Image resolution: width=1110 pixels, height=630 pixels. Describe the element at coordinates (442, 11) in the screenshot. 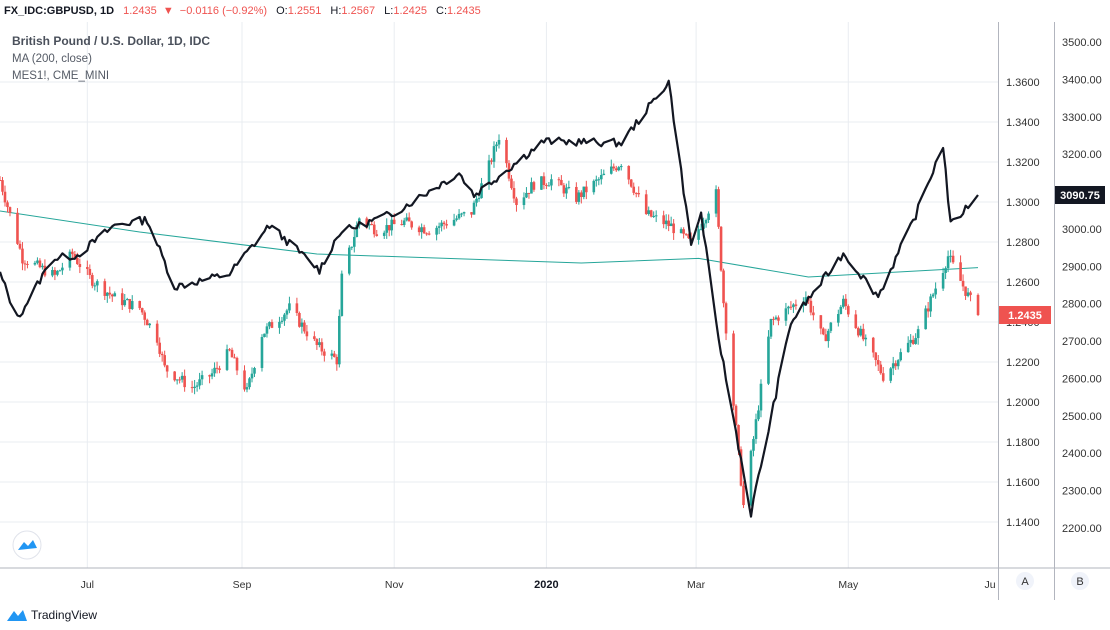

I see `close-label: C:` at that location.